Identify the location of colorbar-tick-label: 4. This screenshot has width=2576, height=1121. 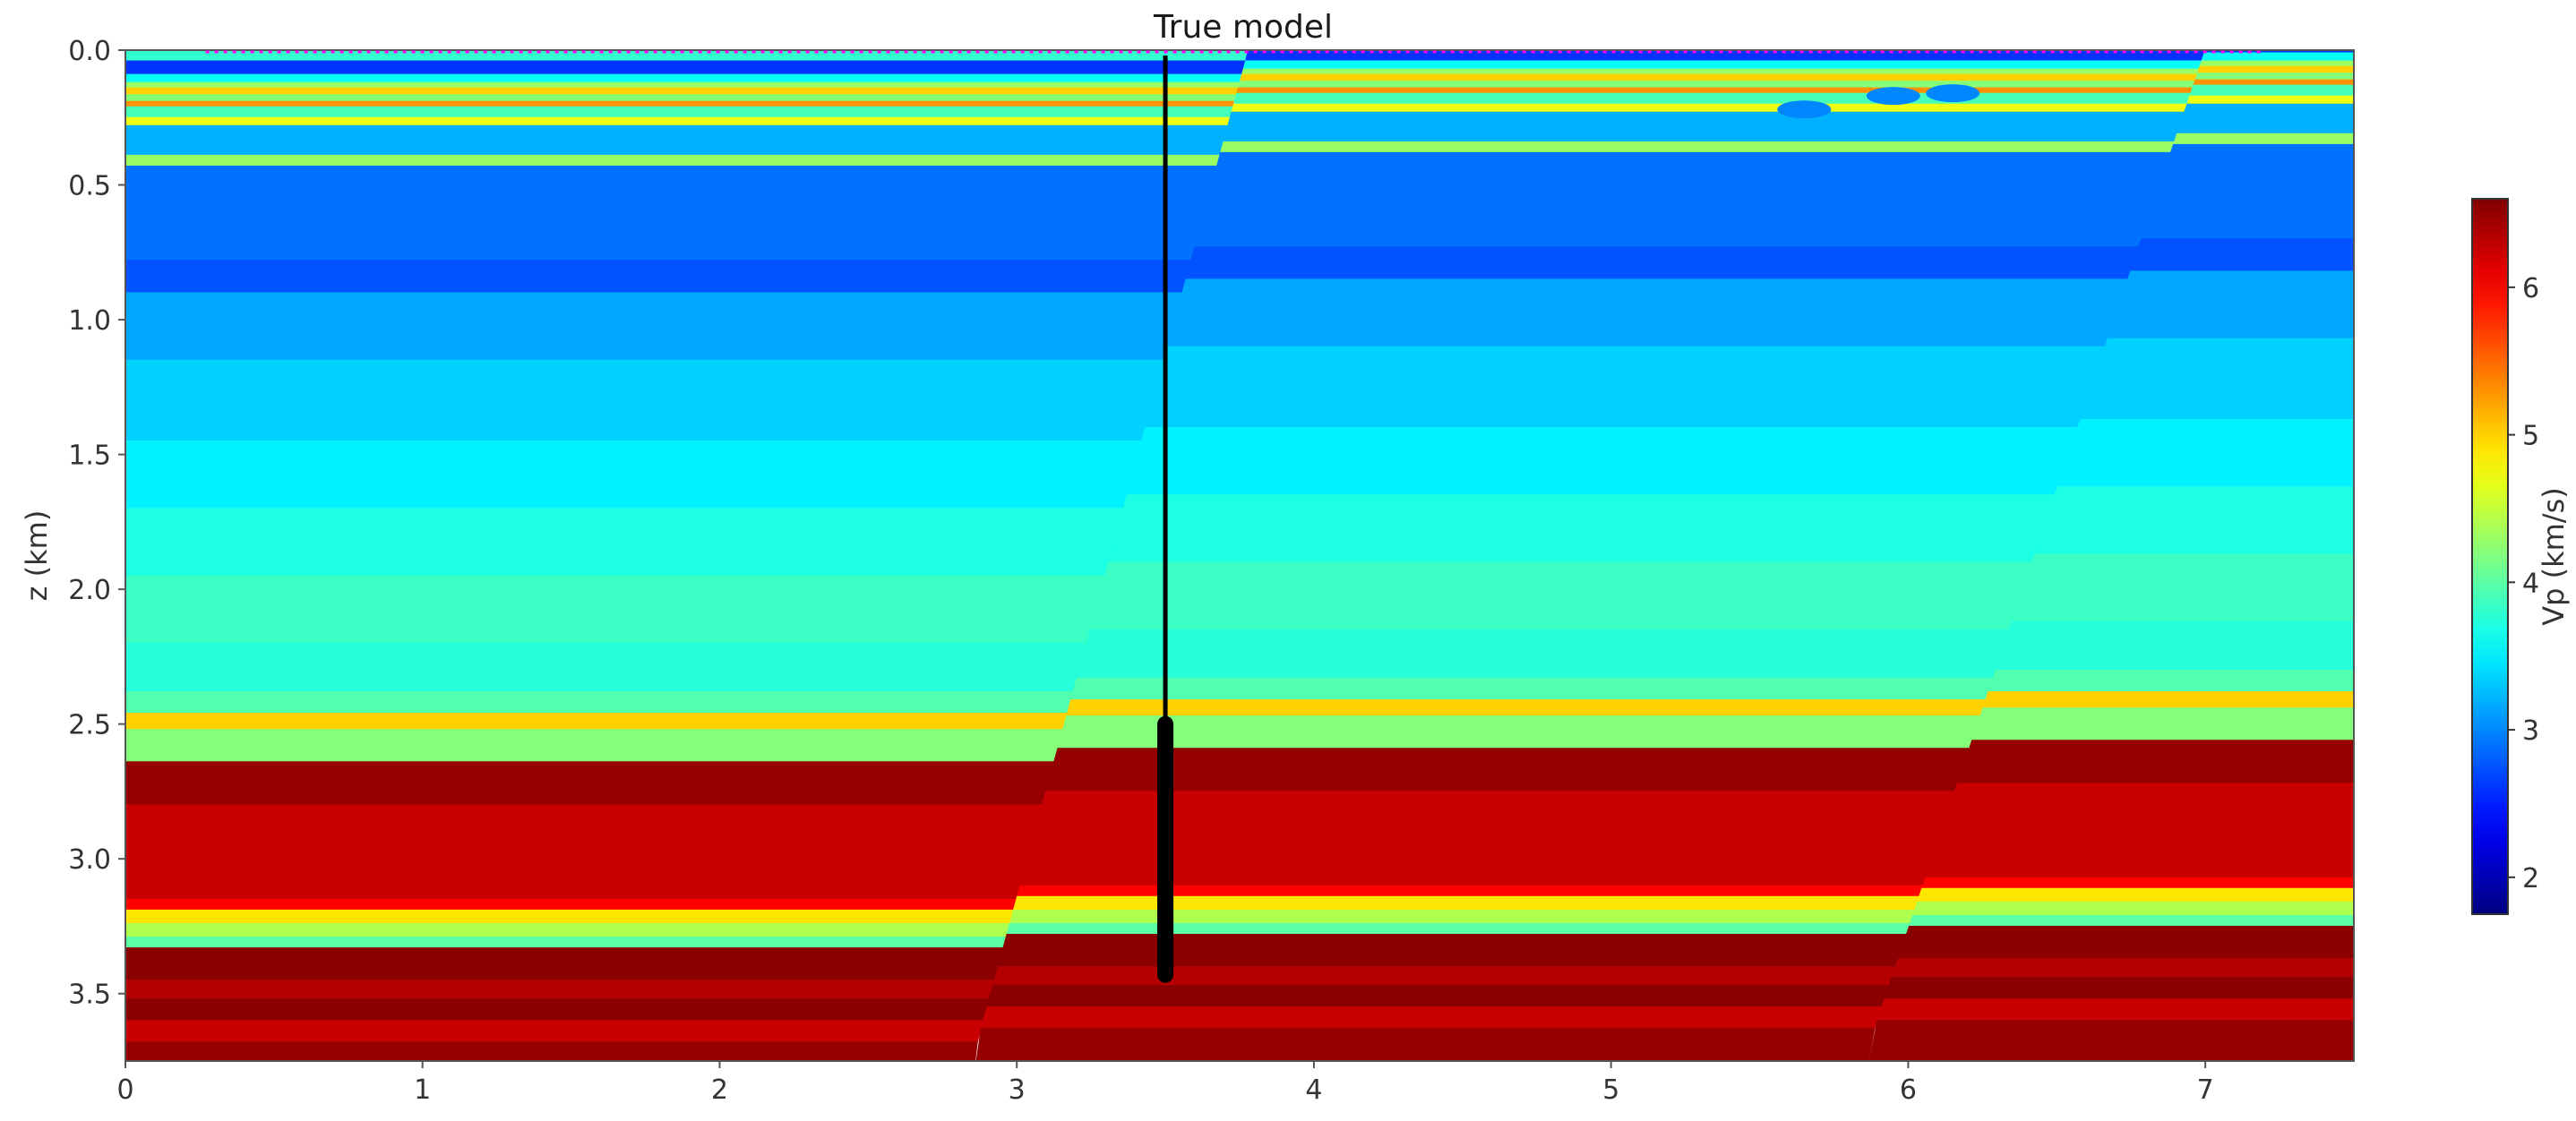
(2530, 583).